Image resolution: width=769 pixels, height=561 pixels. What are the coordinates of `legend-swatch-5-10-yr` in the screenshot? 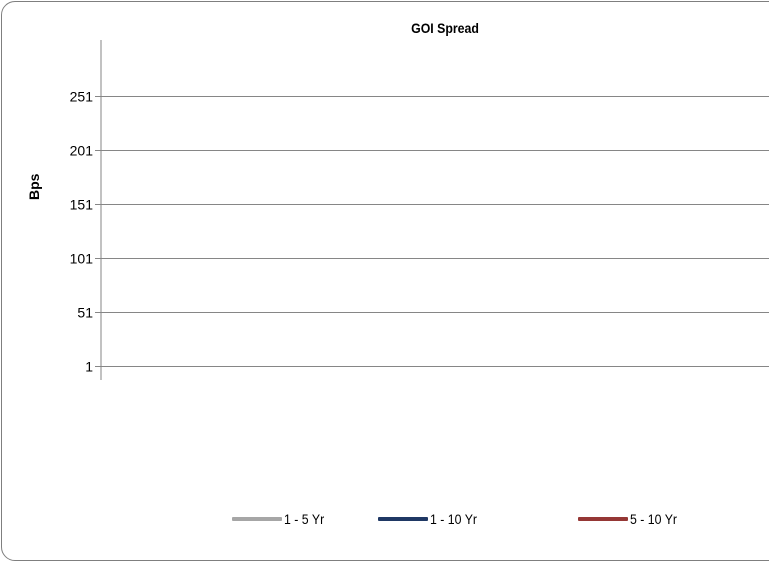 It's located at (603, 519).